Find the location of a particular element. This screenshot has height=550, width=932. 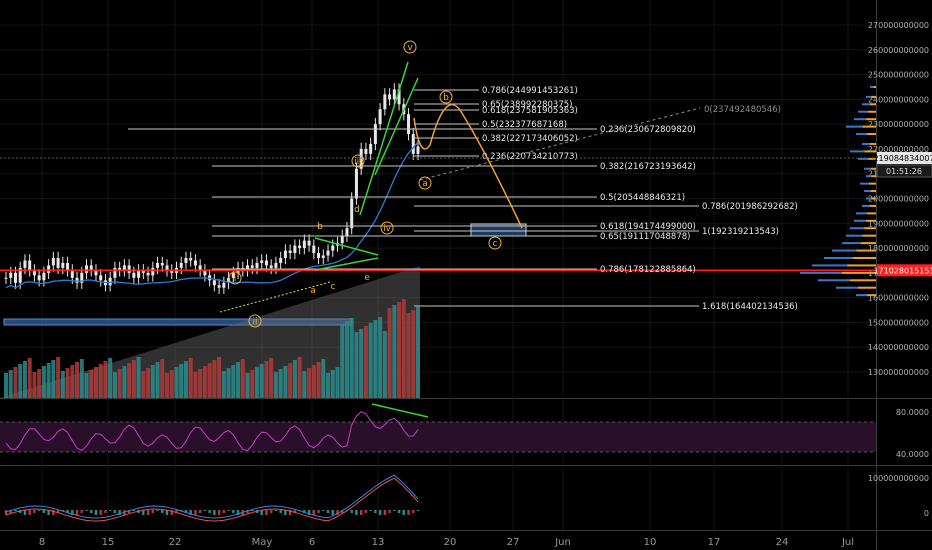

time-tick-label: 15 is located at coordinates (108, 542).